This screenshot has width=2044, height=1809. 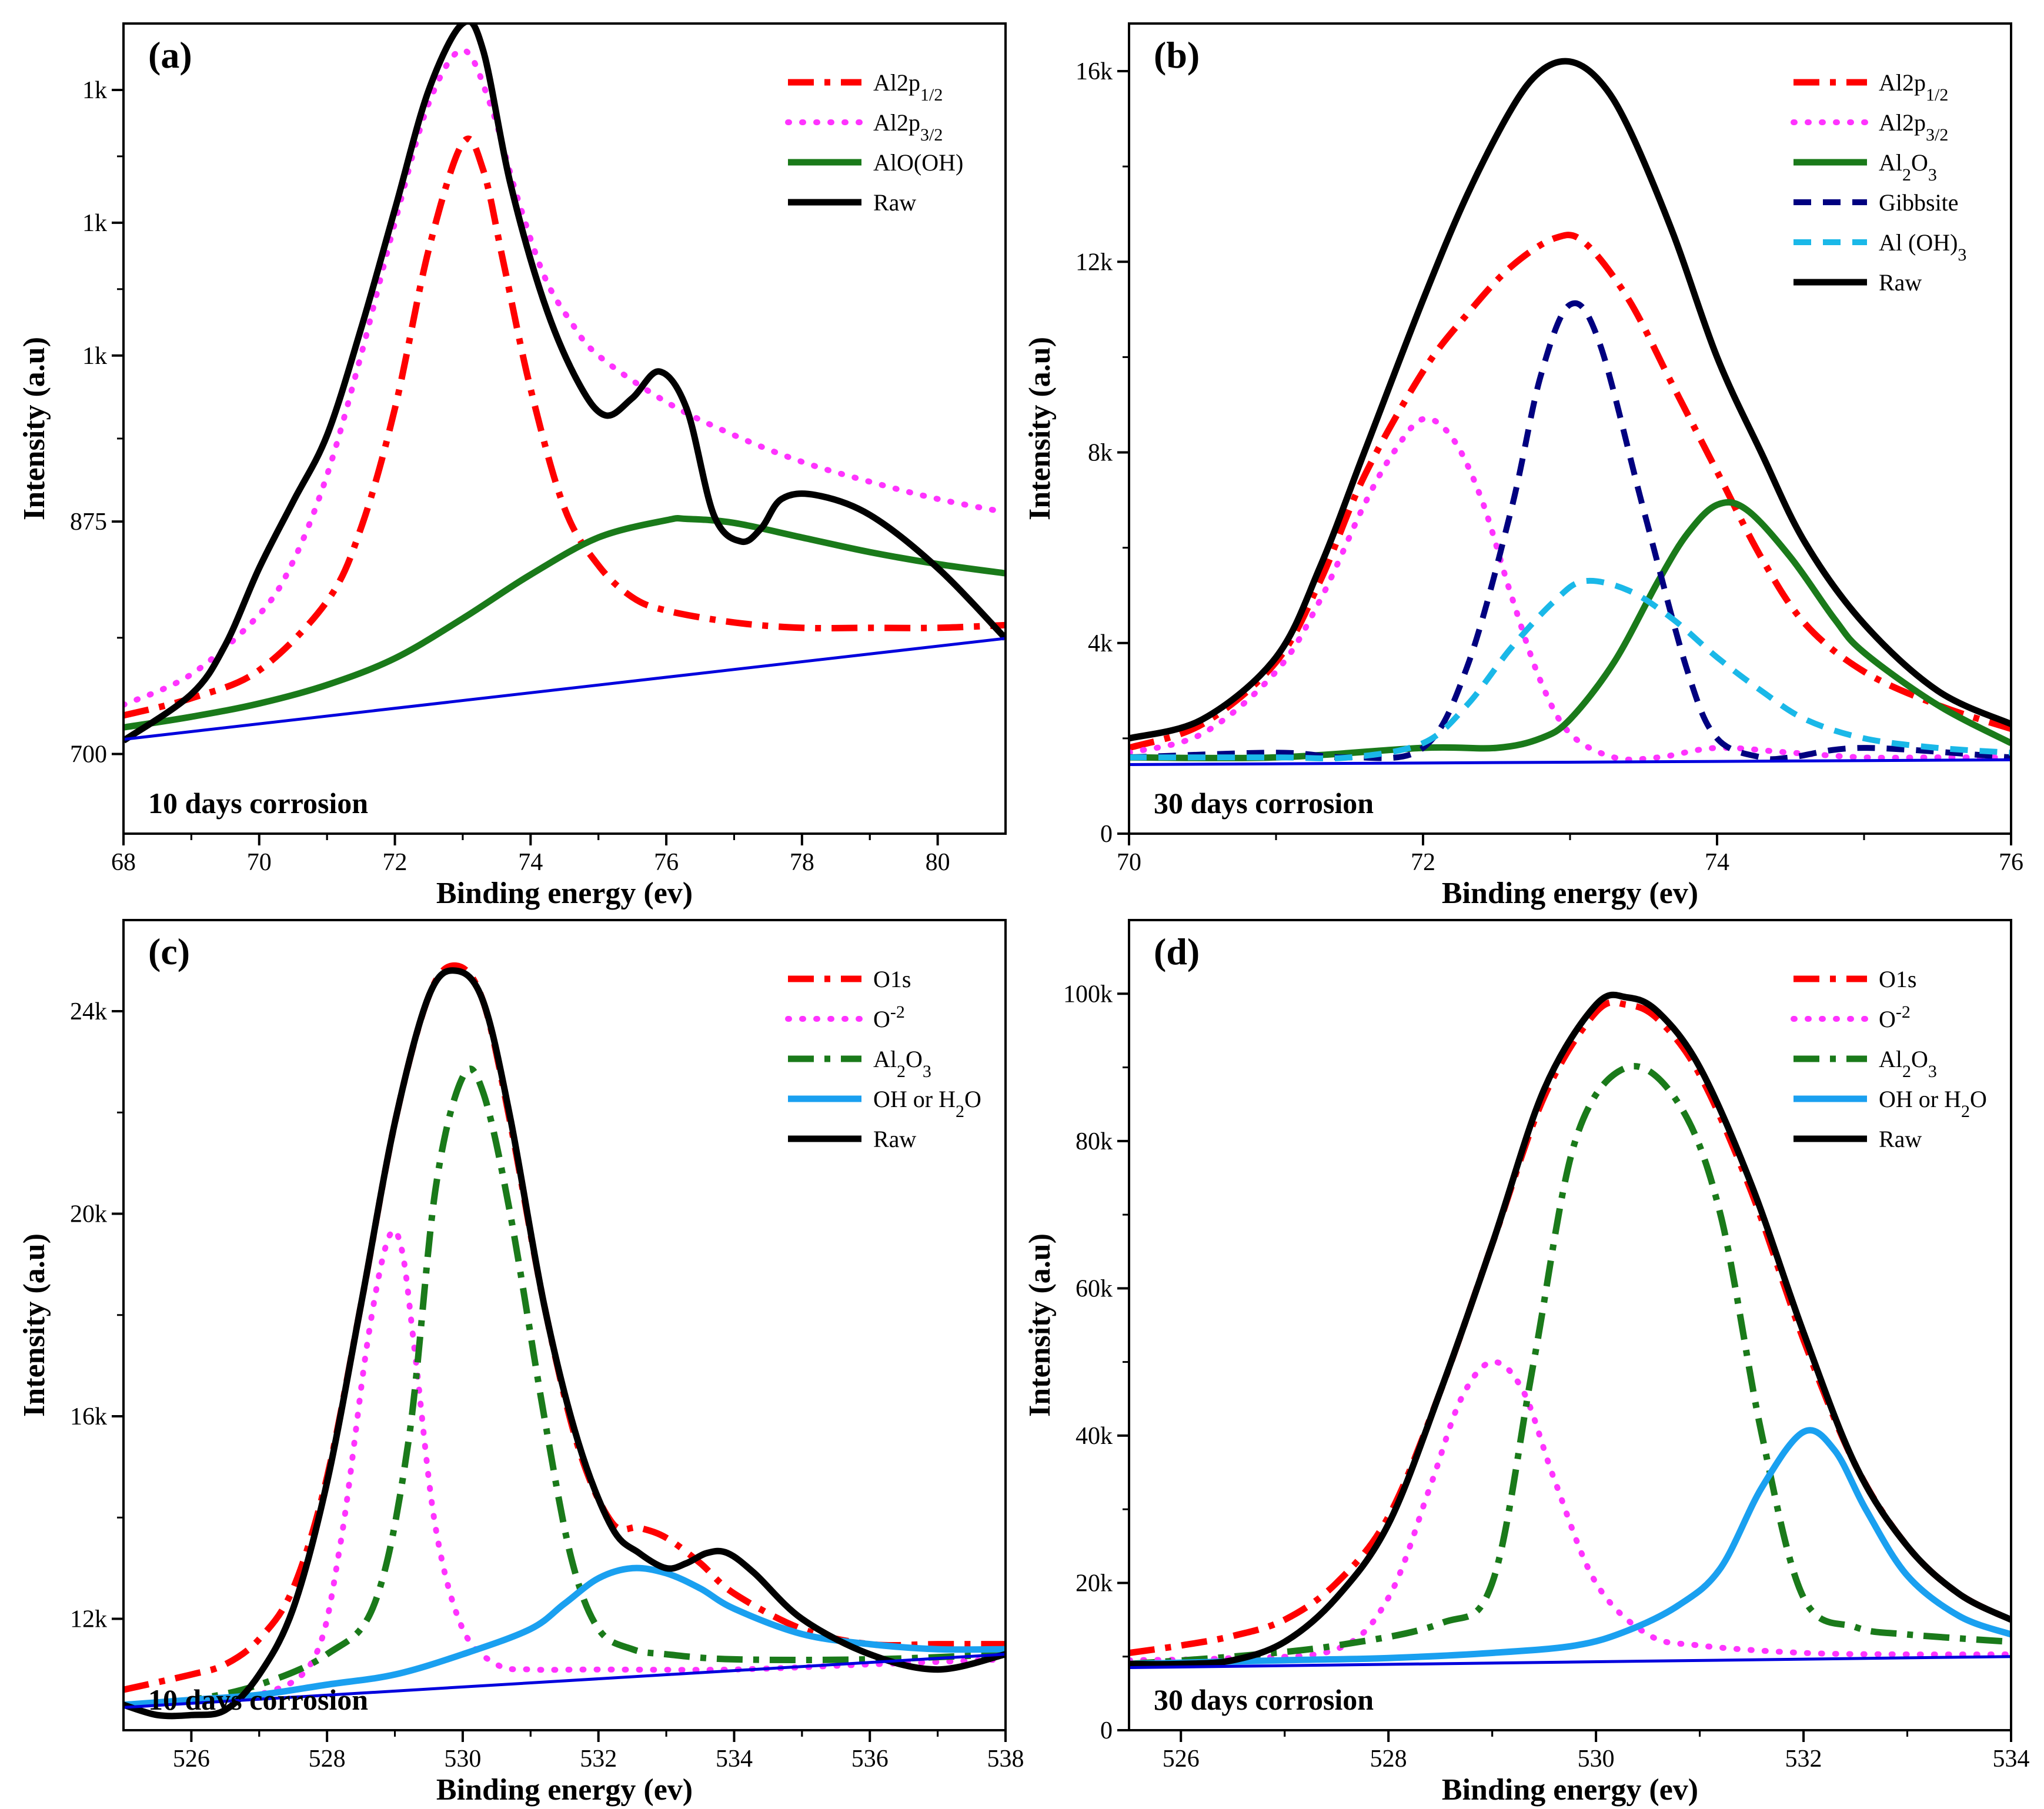 What do you see at coordinates (1095, 1141) in the screenshot?
I see `y-tick-label: 80k` at bounding box center [1095, 1141].